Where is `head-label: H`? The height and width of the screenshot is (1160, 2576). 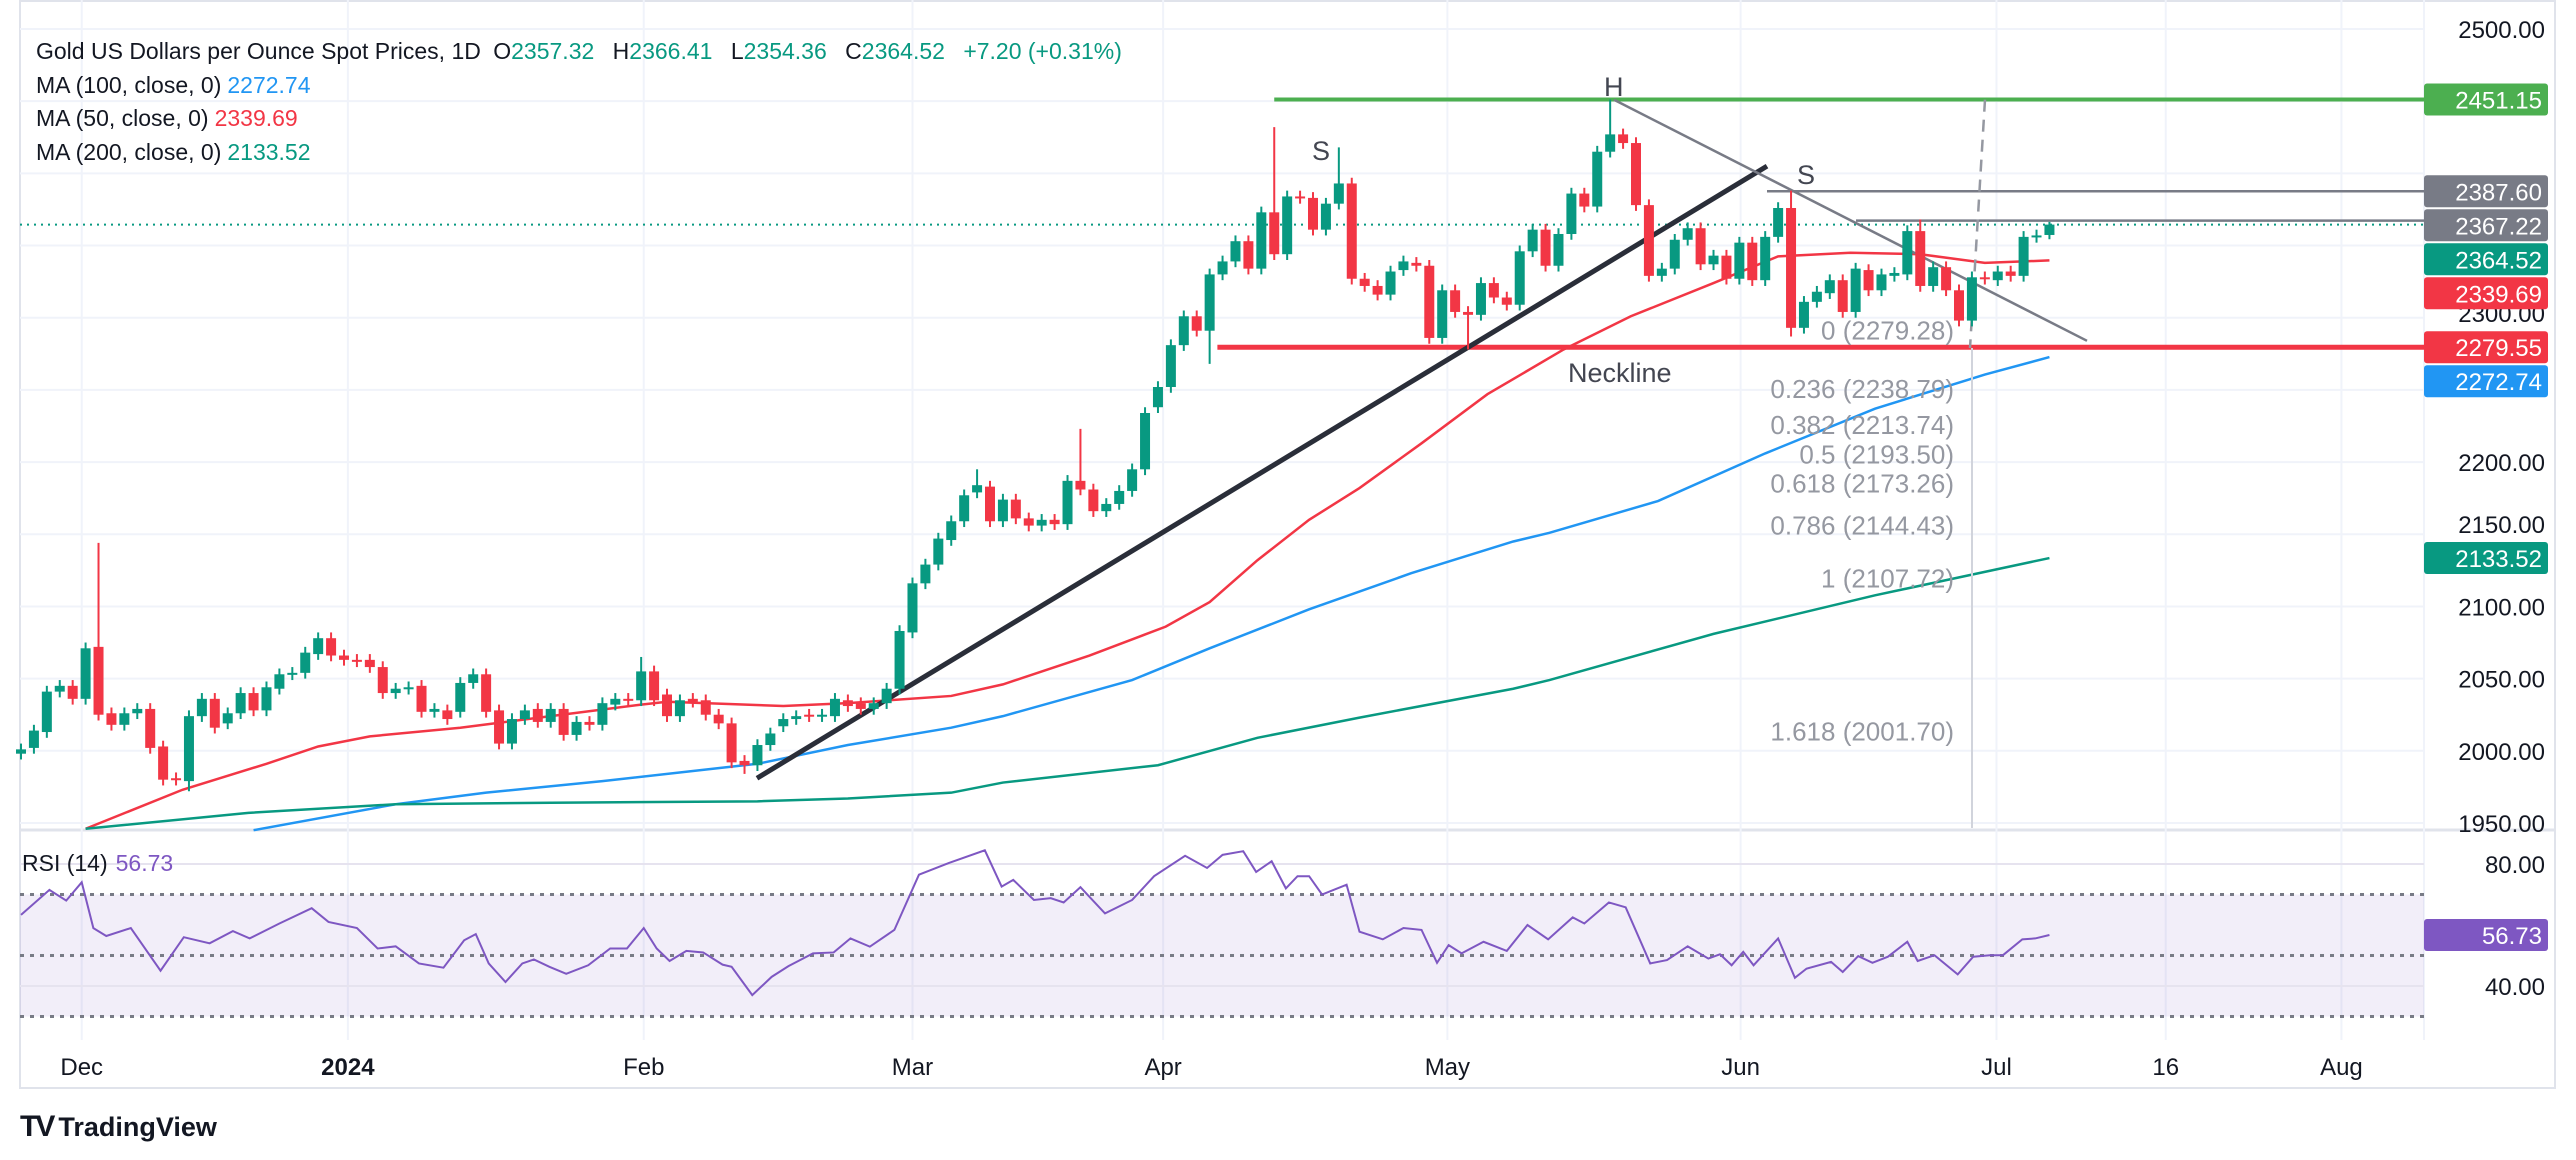 head-label: H is located at coordinates (1614, 87).